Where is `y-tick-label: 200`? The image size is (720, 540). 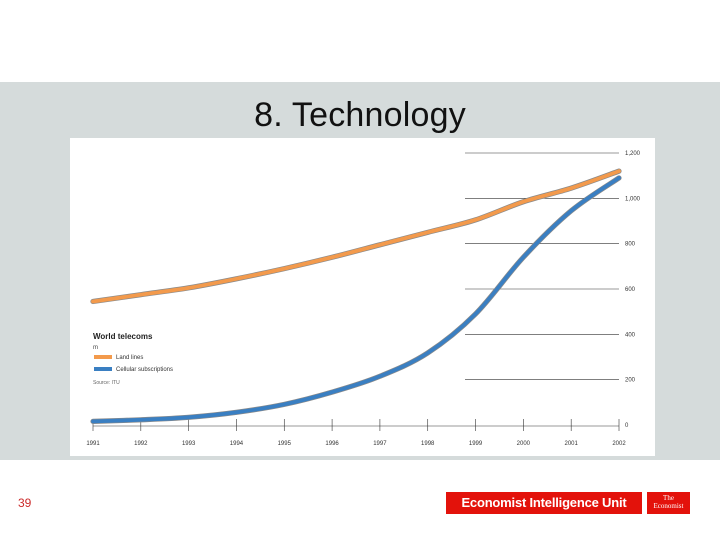
y-tick-label: 200 is located at coordinates (630, 381).